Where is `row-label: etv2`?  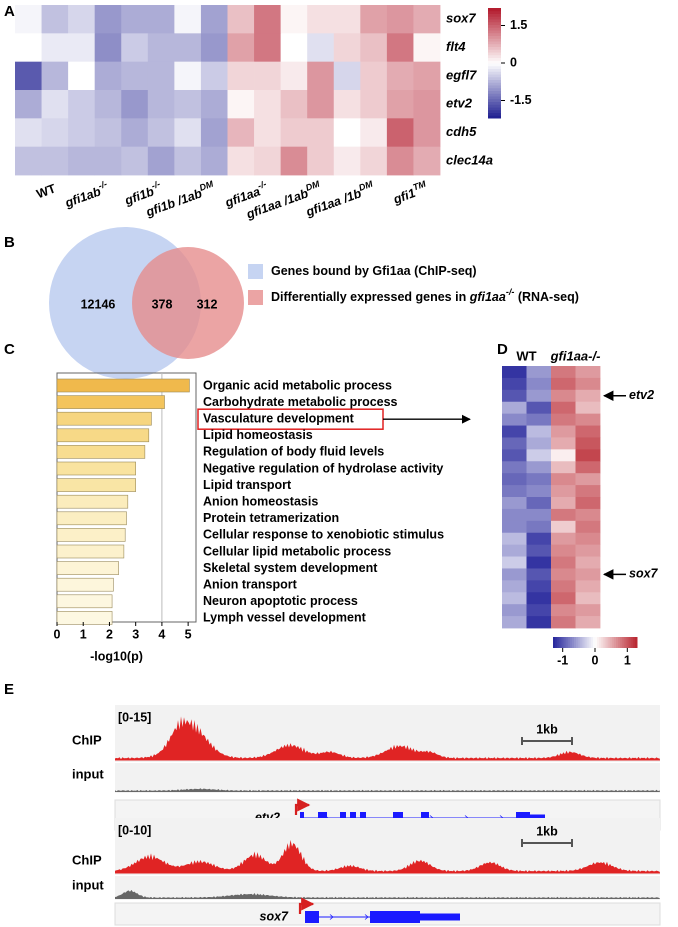 row-label: etv2 is located at coordinates (459, 103).